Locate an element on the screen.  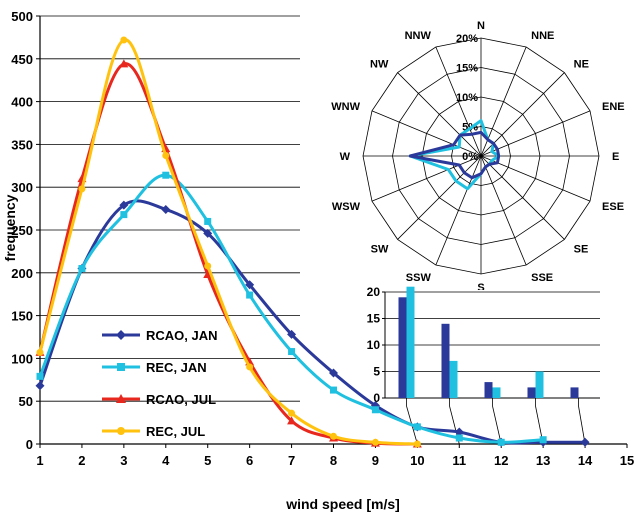
radar-direction-label: ESE is located at coordinates (613, 207).